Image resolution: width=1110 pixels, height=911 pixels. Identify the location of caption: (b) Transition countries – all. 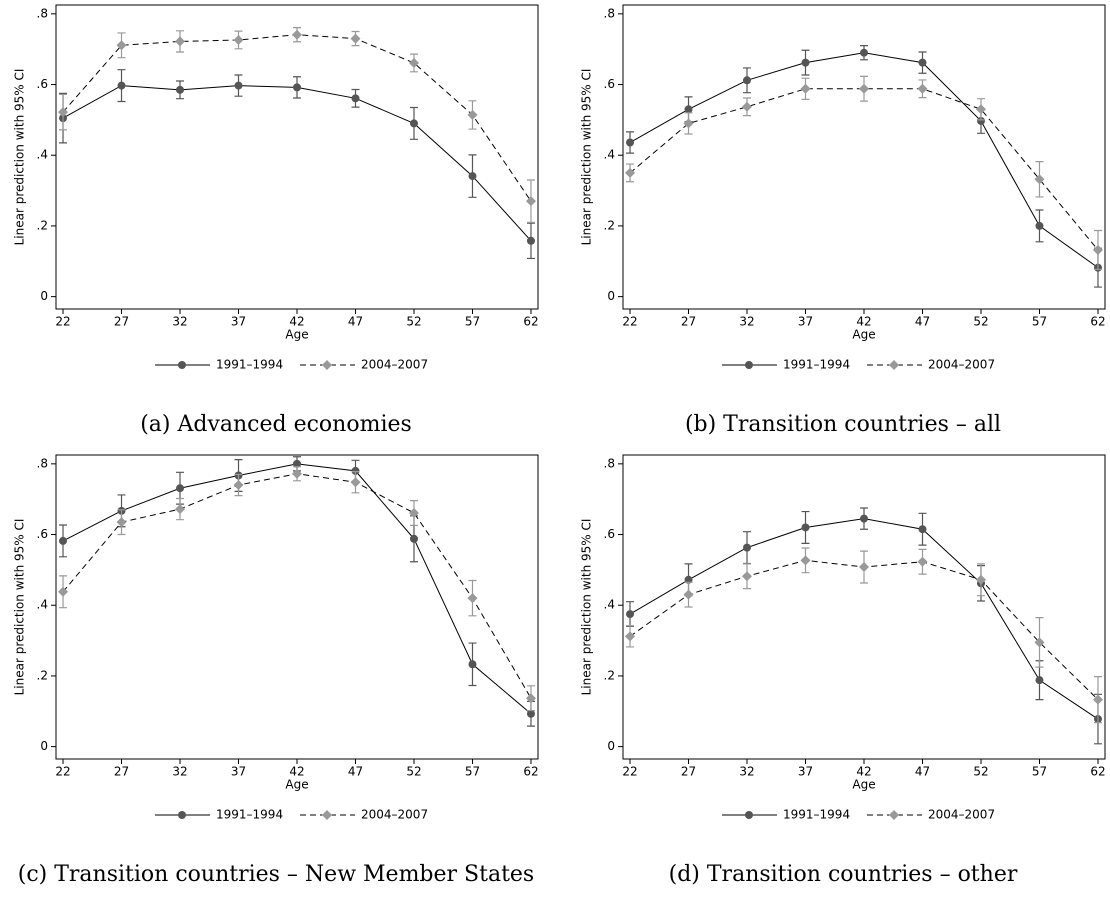
(843, 424).